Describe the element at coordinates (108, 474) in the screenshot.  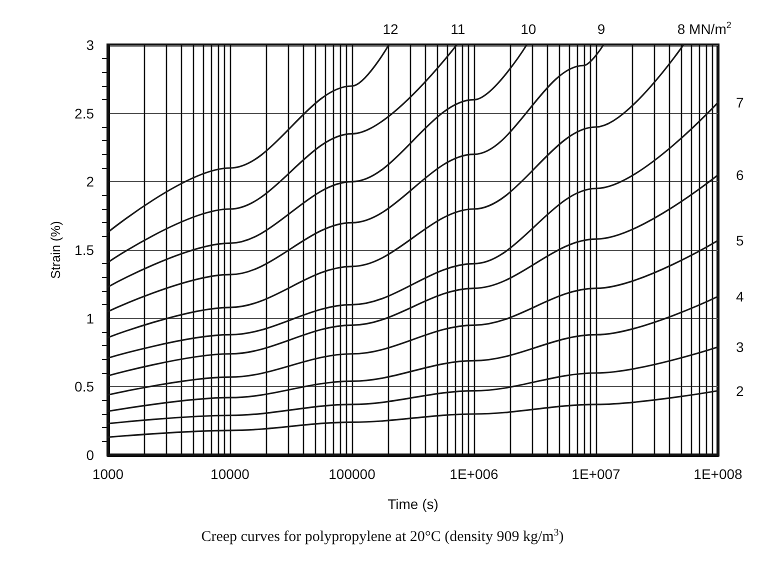
I see `x-tick-label: 1000` at that location.